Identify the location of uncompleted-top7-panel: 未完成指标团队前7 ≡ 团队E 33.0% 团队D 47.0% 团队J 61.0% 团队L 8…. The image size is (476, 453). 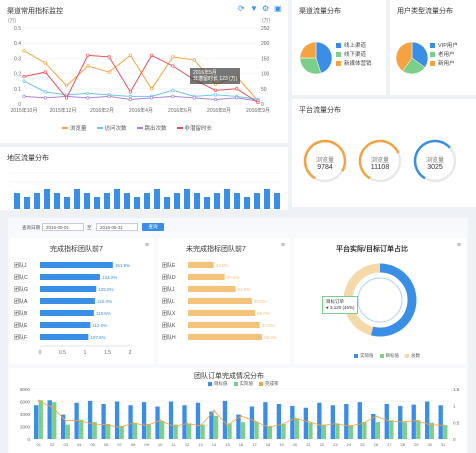
(224, 301).